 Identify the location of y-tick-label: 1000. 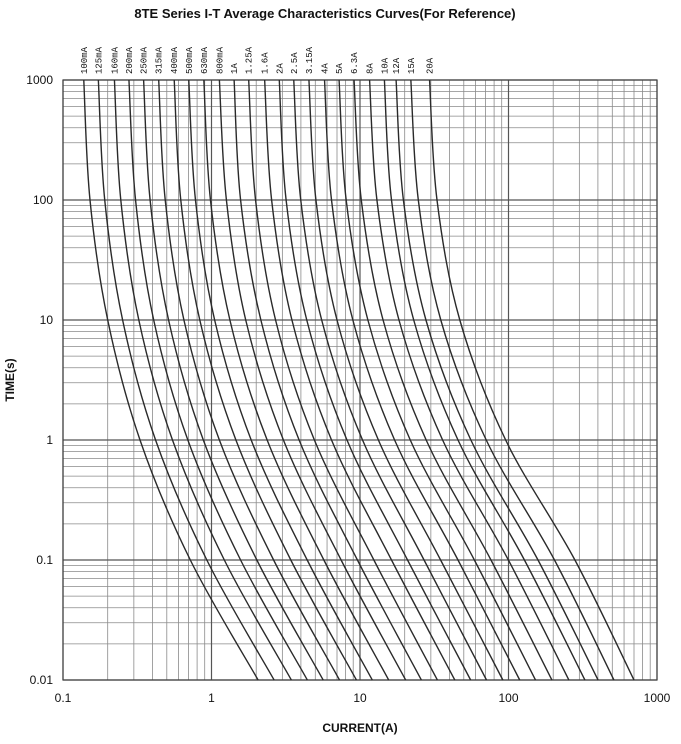
(39, 80).